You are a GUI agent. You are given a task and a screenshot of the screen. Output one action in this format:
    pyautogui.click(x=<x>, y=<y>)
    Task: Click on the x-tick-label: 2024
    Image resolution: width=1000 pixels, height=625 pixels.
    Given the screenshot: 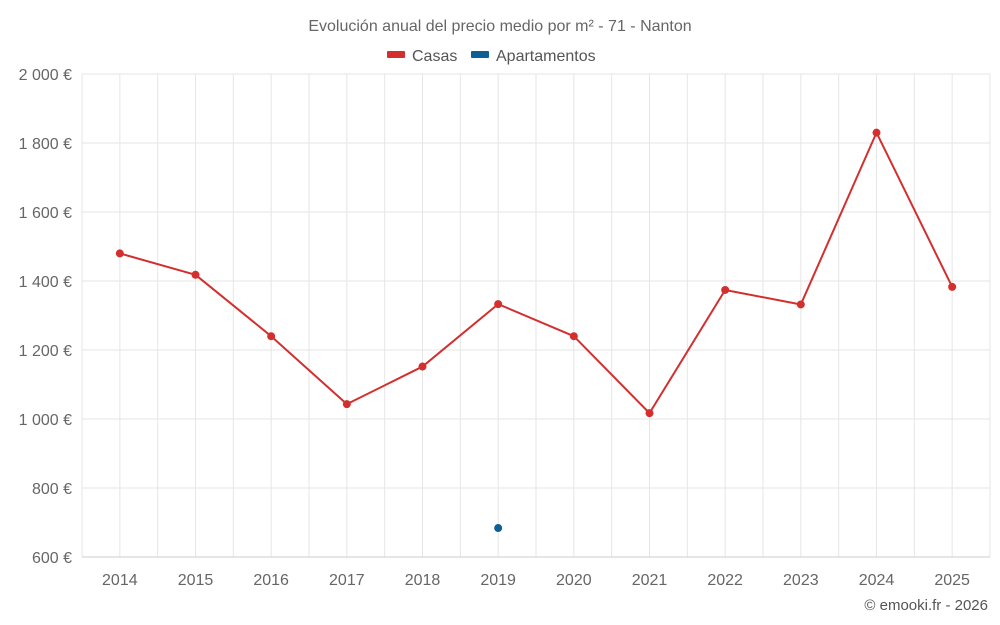 What is the action you would take?
    pyautogui.click(x=877, y=580)
    